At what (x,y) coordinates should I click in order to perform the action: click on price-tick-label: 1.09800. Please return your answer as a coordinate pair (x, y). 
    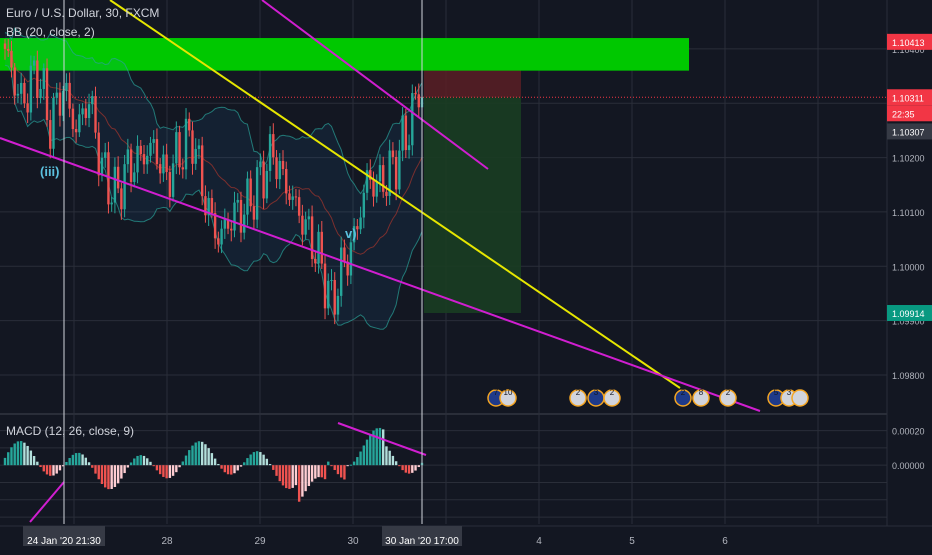
    Looking at the image, I should click on (908, 376).